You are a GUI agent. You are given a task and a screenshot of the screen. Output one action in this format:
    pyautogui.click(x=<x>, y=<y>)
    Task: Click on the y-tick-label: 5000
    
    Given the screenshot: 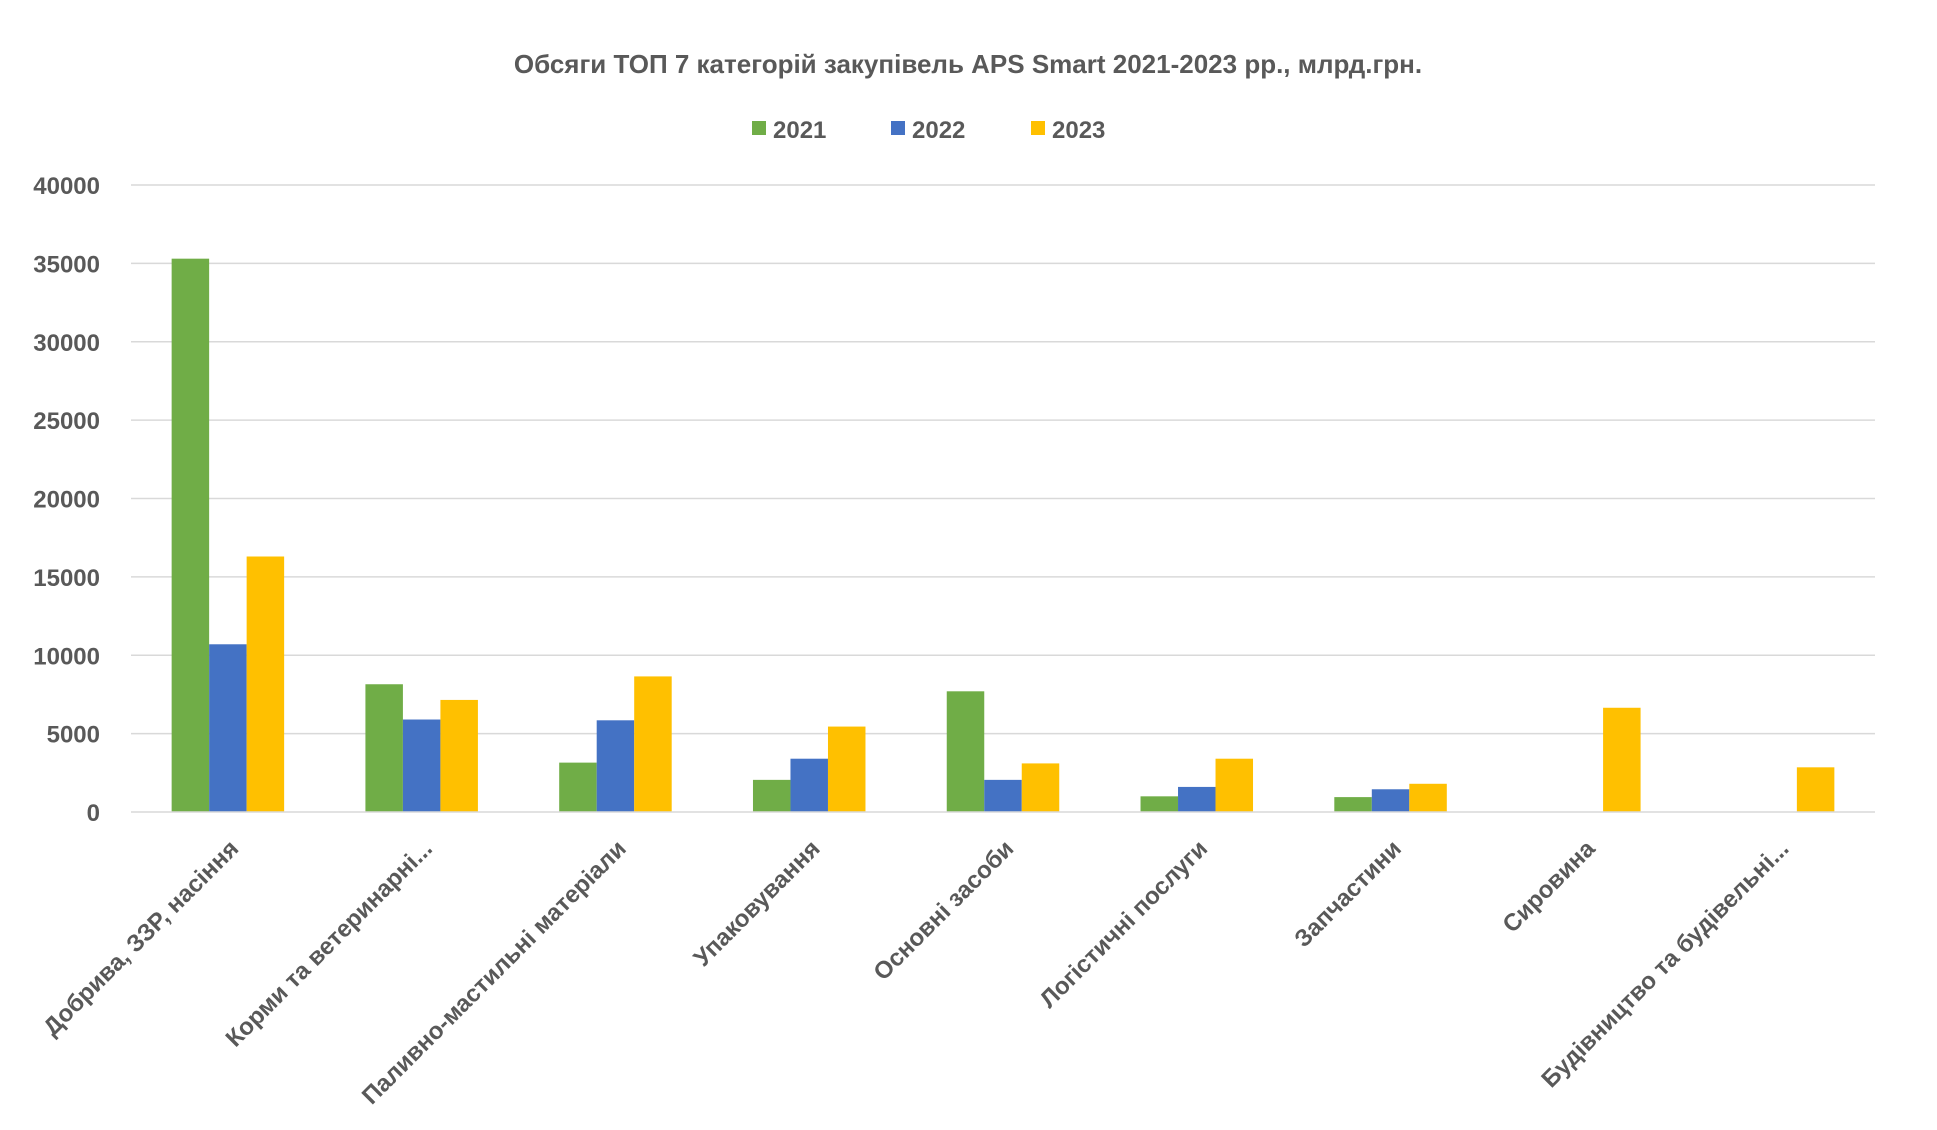 What is the action you would take?
    pyautogui.click(x=73, y=735)
    